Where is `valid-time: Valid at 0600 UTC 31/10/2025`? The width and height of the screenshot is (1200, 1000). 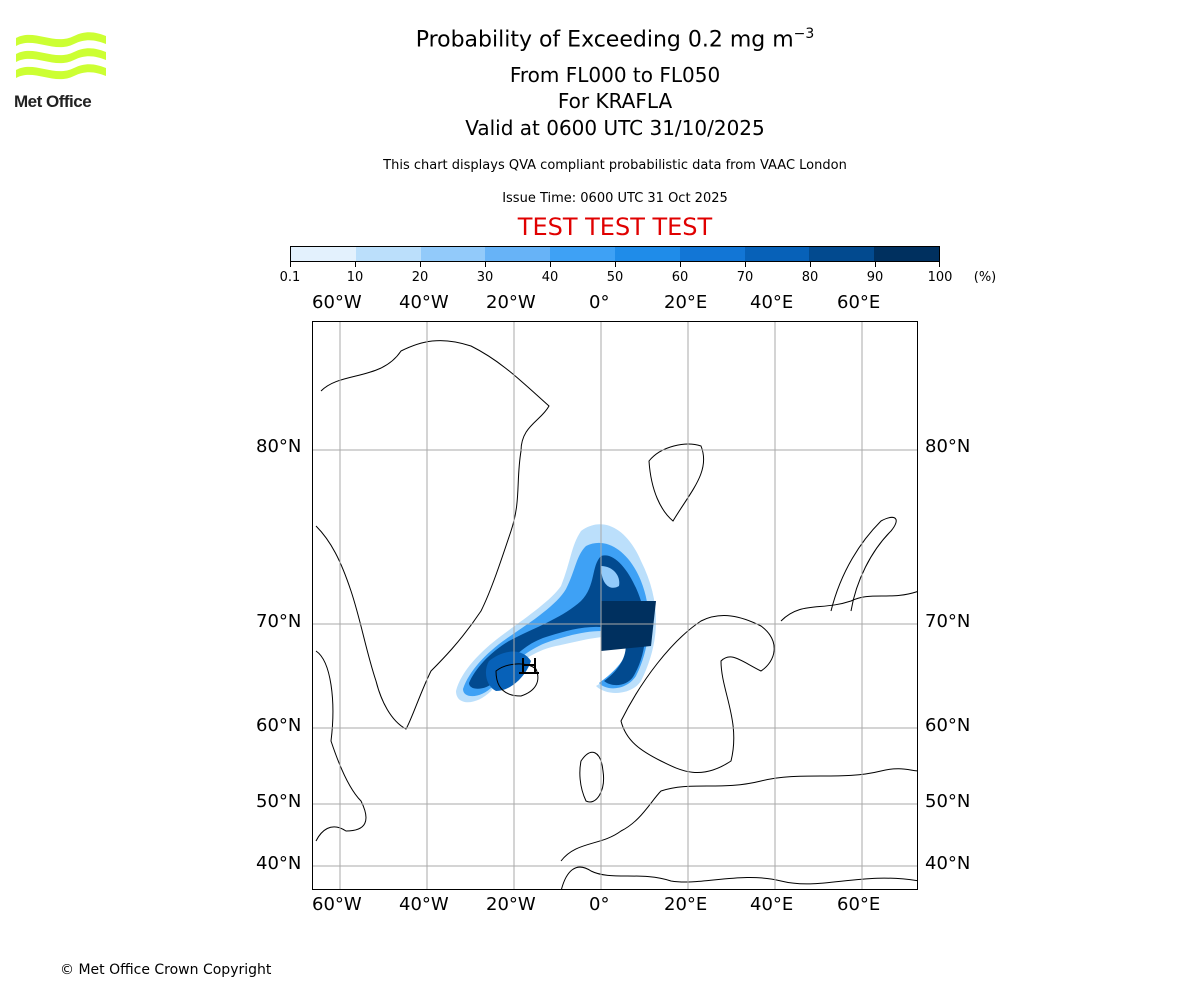 valid-time: Valid at 0600 UTC 31/10/2025 is located at coordinates (615, 128).